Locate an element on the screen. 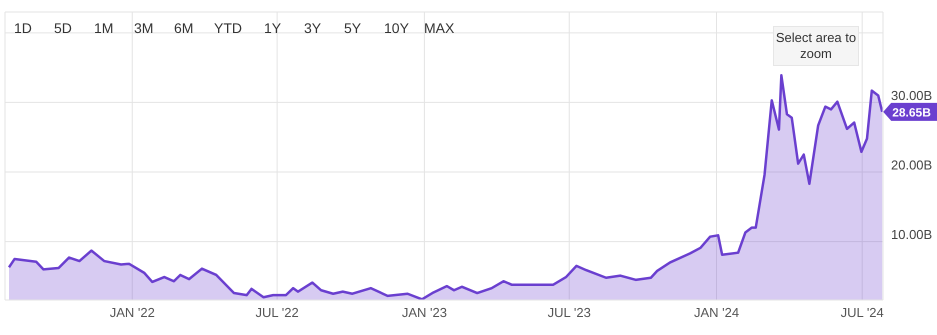 The height and width of the screenshot is (335, 937). y-tick-label: 10.00B is located at coordinates (911, 234).